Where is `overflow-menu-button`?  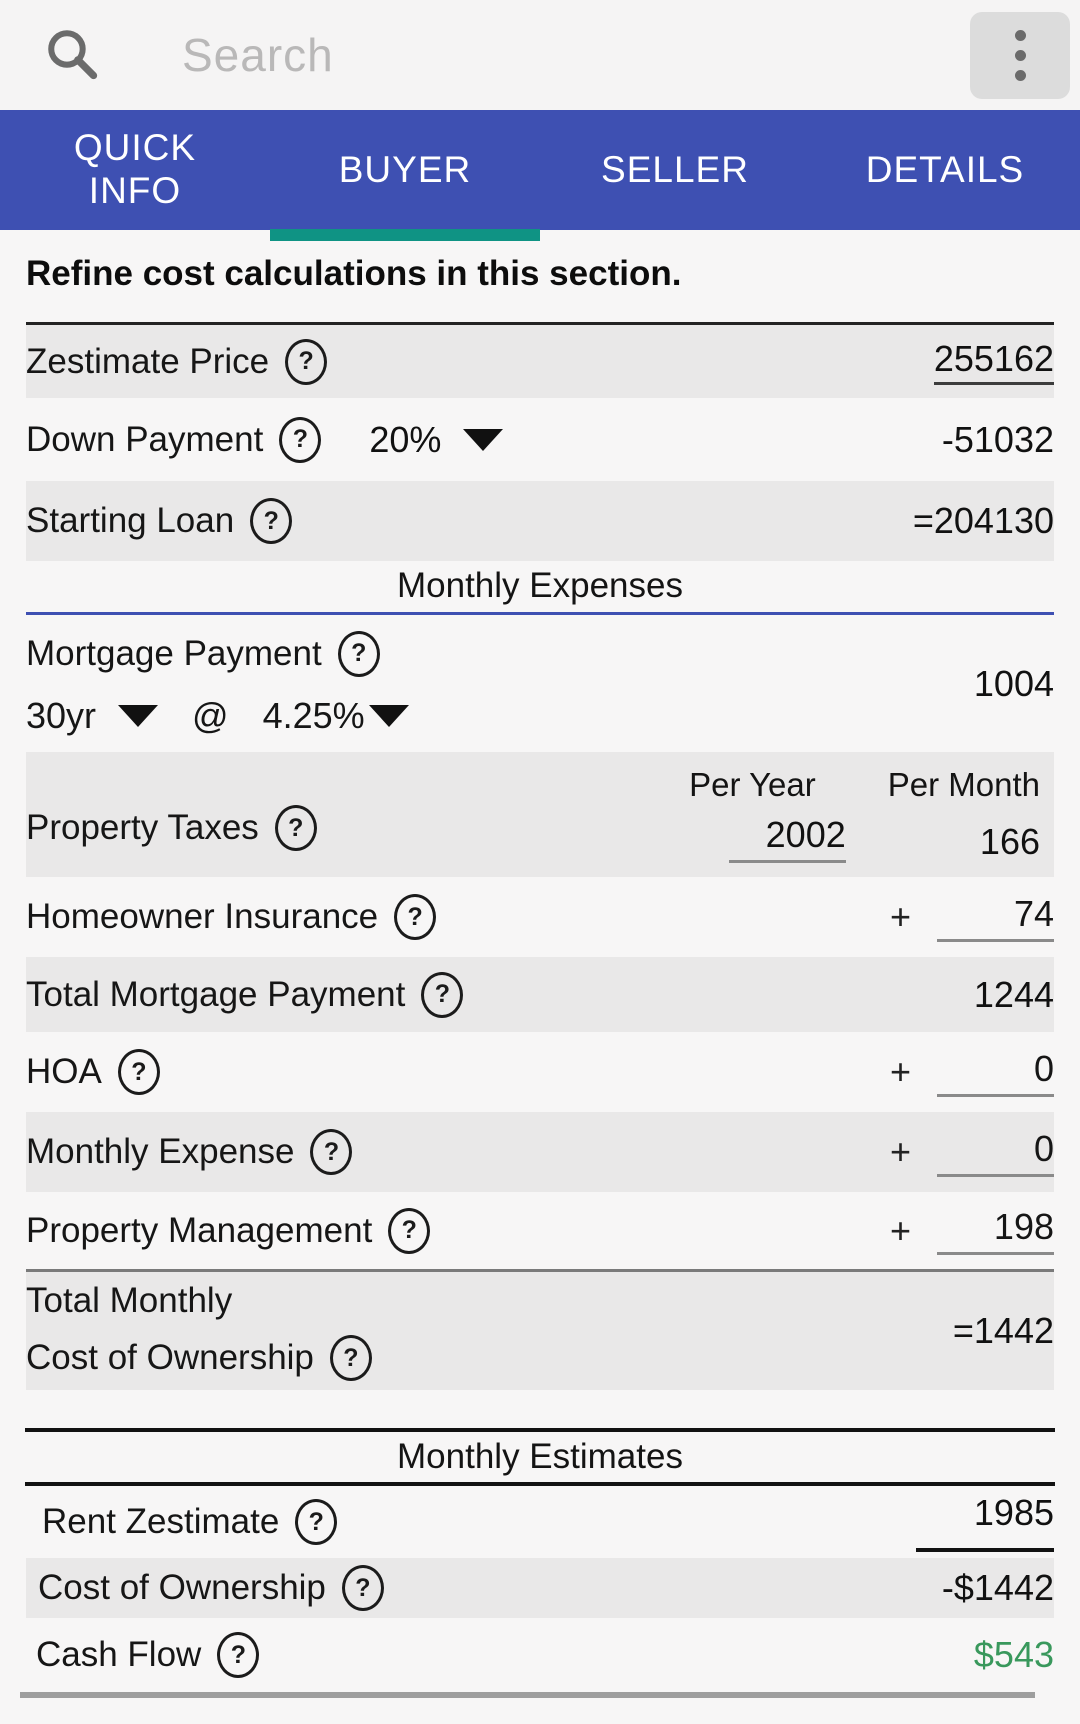
overflow-menu-button is located at coordinates (1020, 55).